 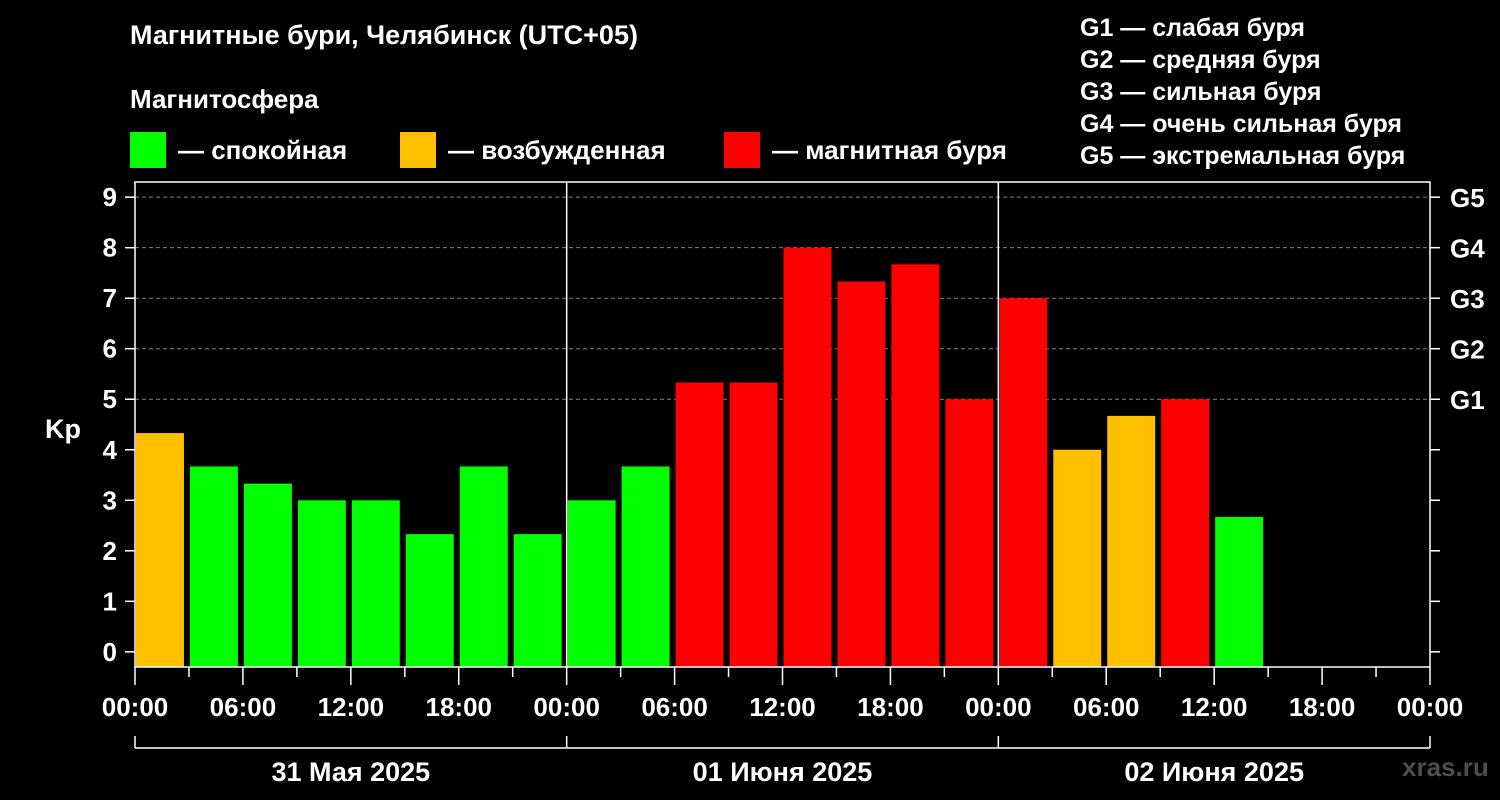 I want to click on day-label: 02 Июня 2025, so click(x=1214, y=772).